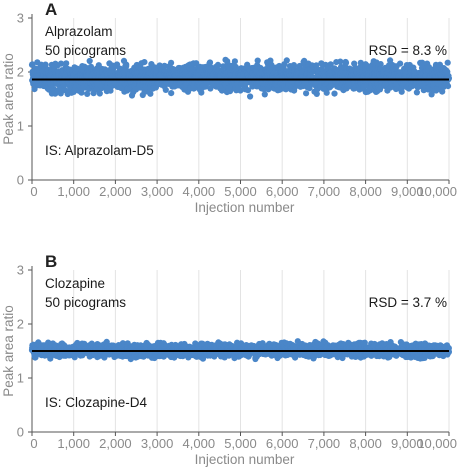  What do you see at coordinates (75, 283) in the screenshot?
I see `analyte-label: Clozapine` at bounding box center [75, 283].